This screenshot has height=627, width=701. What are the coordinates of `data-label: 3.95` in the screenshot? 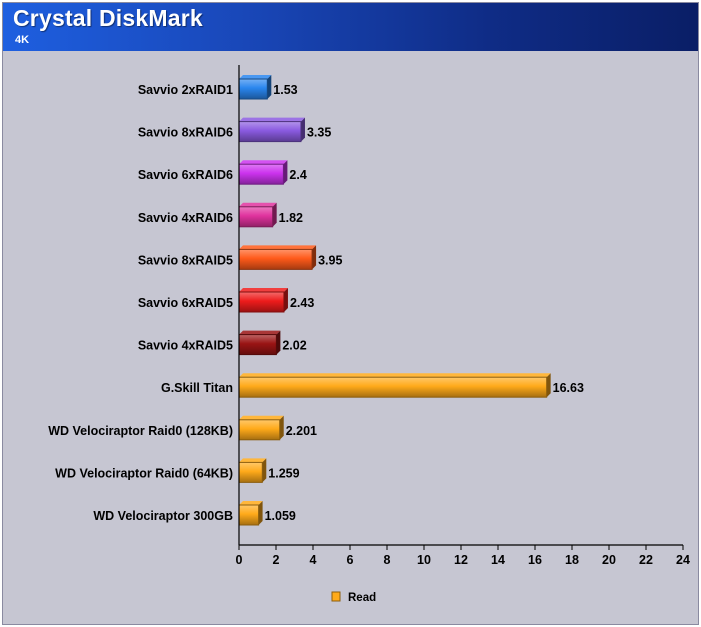 It's located at (330, 260).